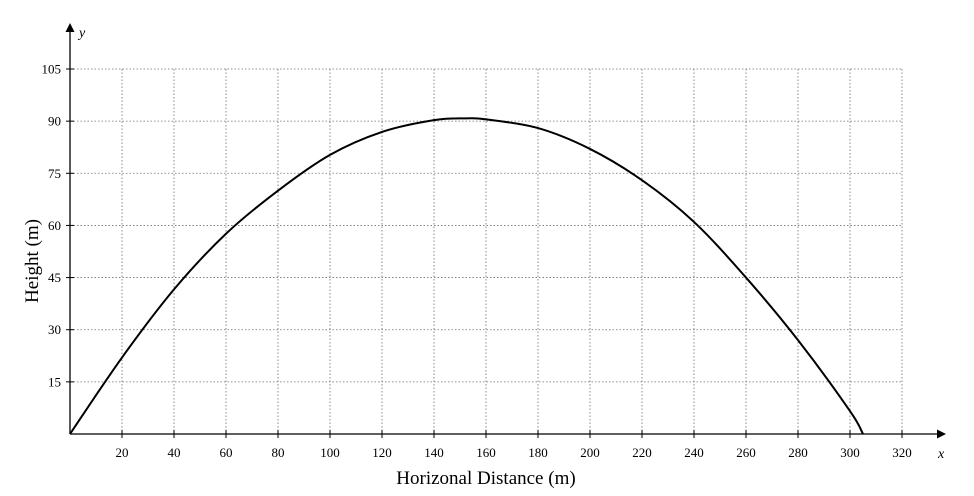  I want to click on y-tick-label: 30, so click(54, 329).